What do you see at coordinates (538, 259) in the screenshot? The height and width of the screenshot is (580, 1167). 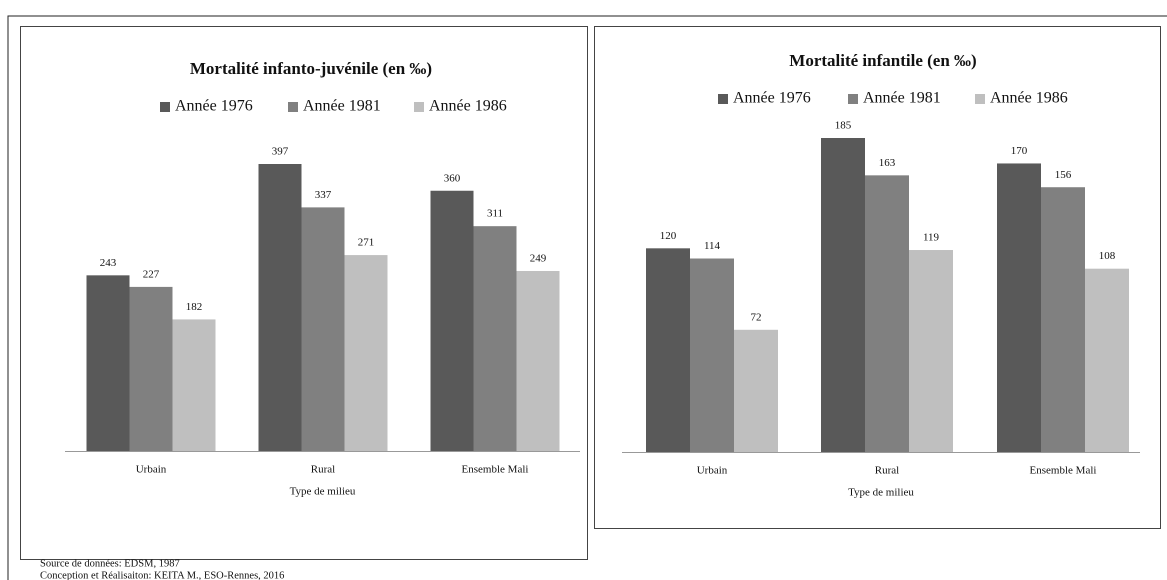 I see `data-label: 249` at bounding box center [538, 259].